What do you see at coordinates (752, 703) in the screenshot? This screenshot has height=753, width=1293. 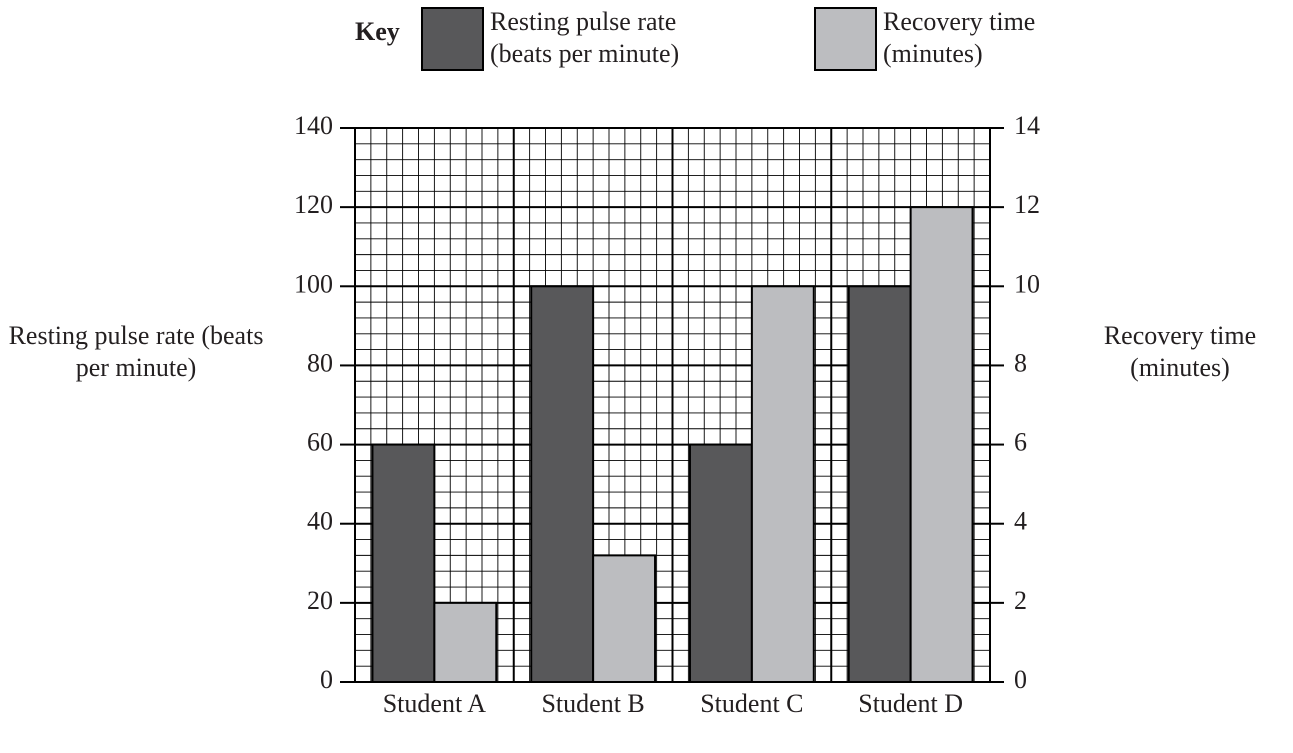 I see `x-tick-label: Student C` at bounding box center [752, 703].